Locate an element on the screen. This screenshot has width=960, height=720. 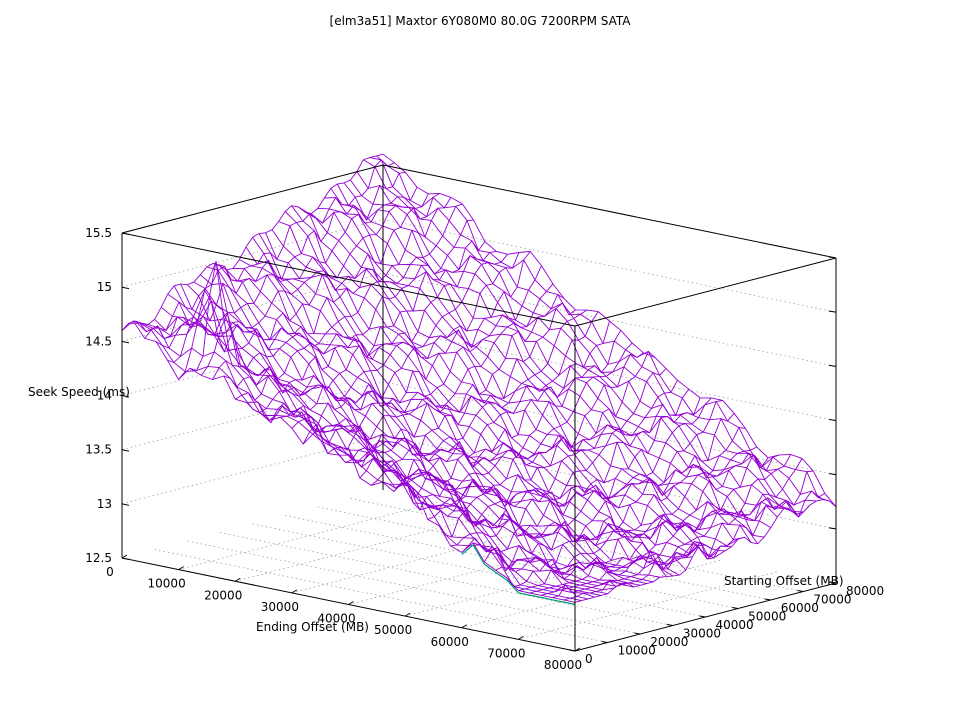
y-tick-label: 30000 is located at coordinates (702, 634).